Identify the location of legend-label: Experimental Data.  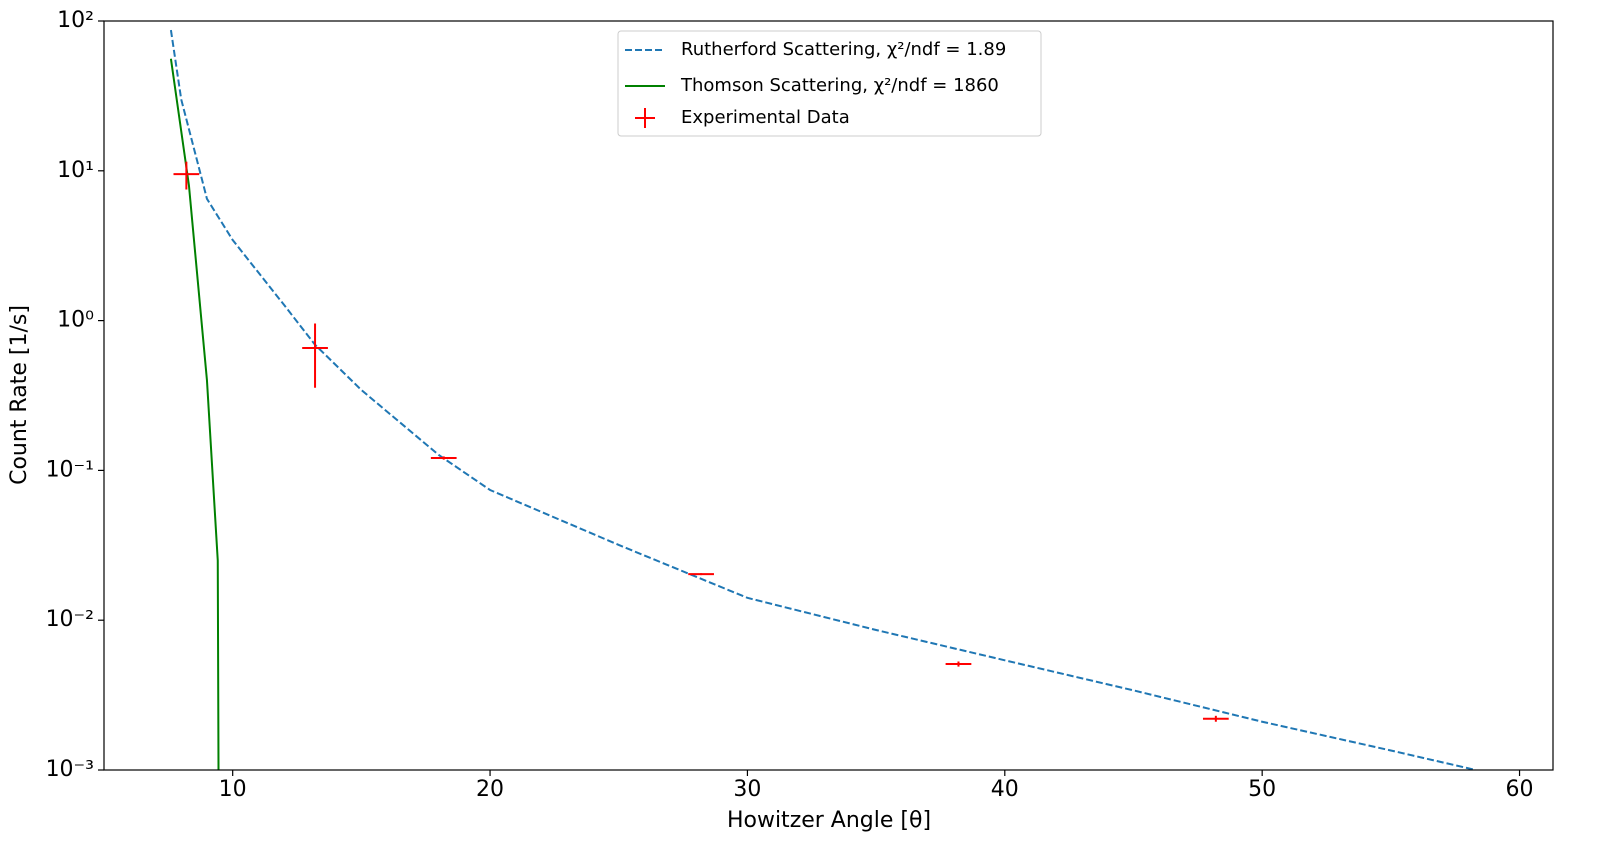
(765, 117).